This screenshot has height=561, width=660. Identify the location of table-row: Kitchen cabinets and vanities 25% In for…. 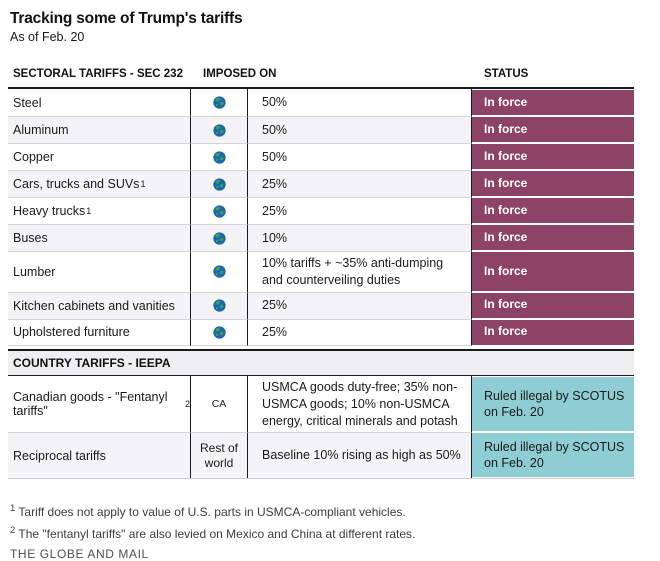
(321, 305).